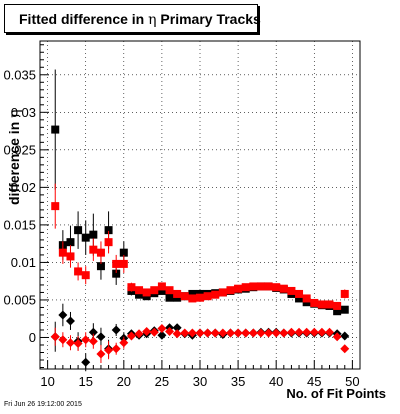  I want to click on y-axis-label: difference in η, so click(14, 157).